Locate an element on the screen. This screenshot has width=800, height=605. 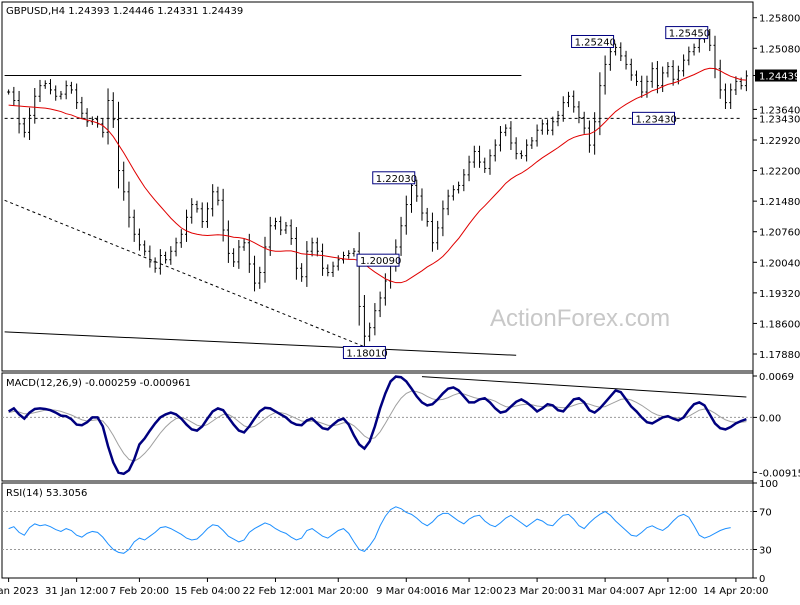
rsi-ytick-label: 70 is located at coordinates (765, 513).